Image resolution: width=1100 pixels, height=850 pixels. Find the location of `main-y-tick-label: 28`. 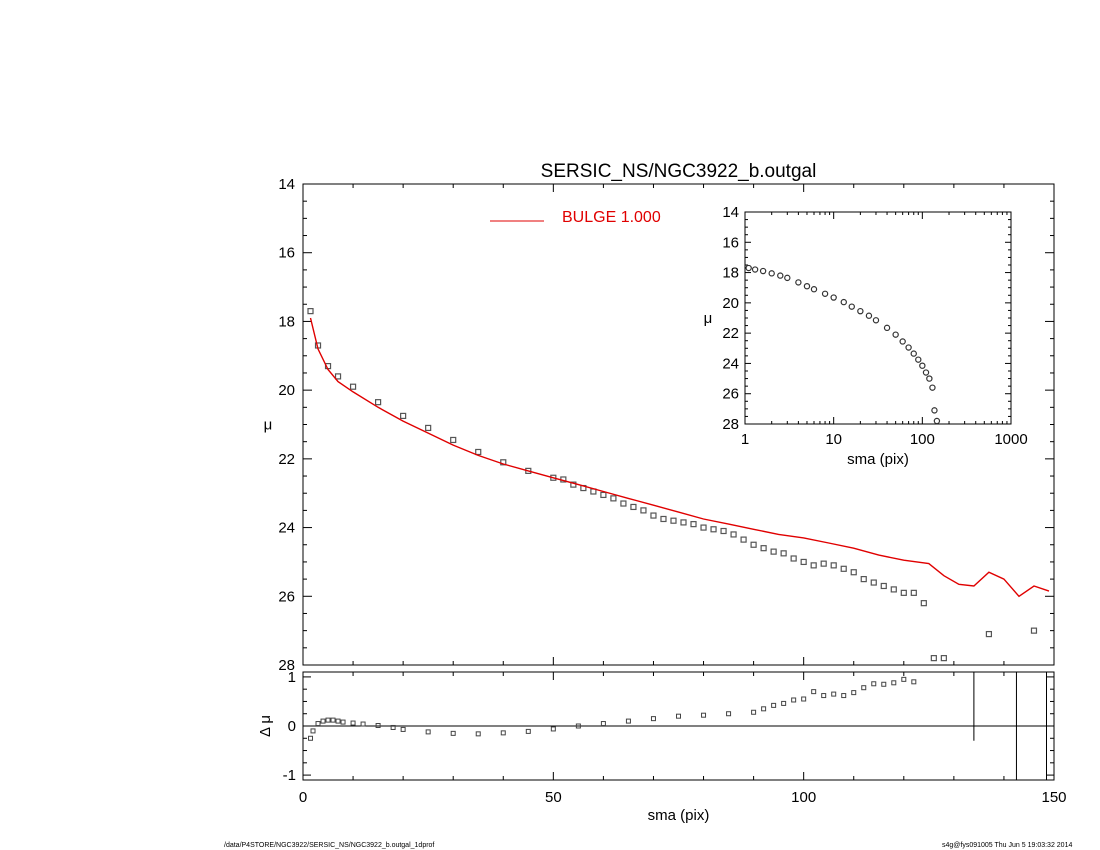

main-y-tick-label: 28 is located at coordinates (286, 665).